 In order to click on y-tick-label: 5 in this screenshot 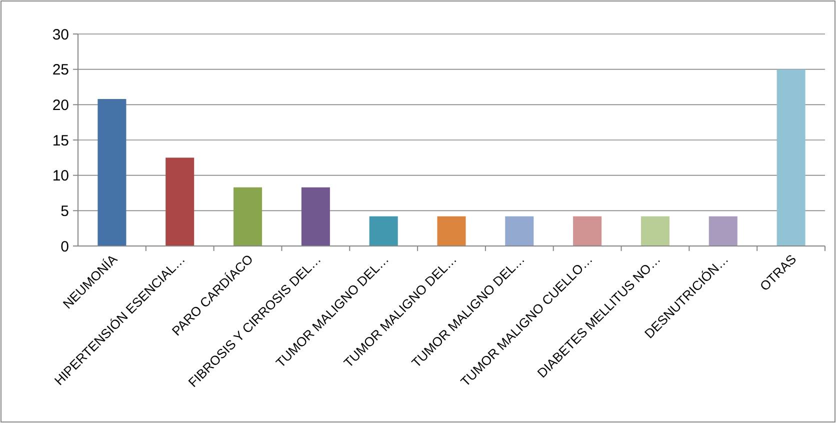, I will do `click(64, 211)`.